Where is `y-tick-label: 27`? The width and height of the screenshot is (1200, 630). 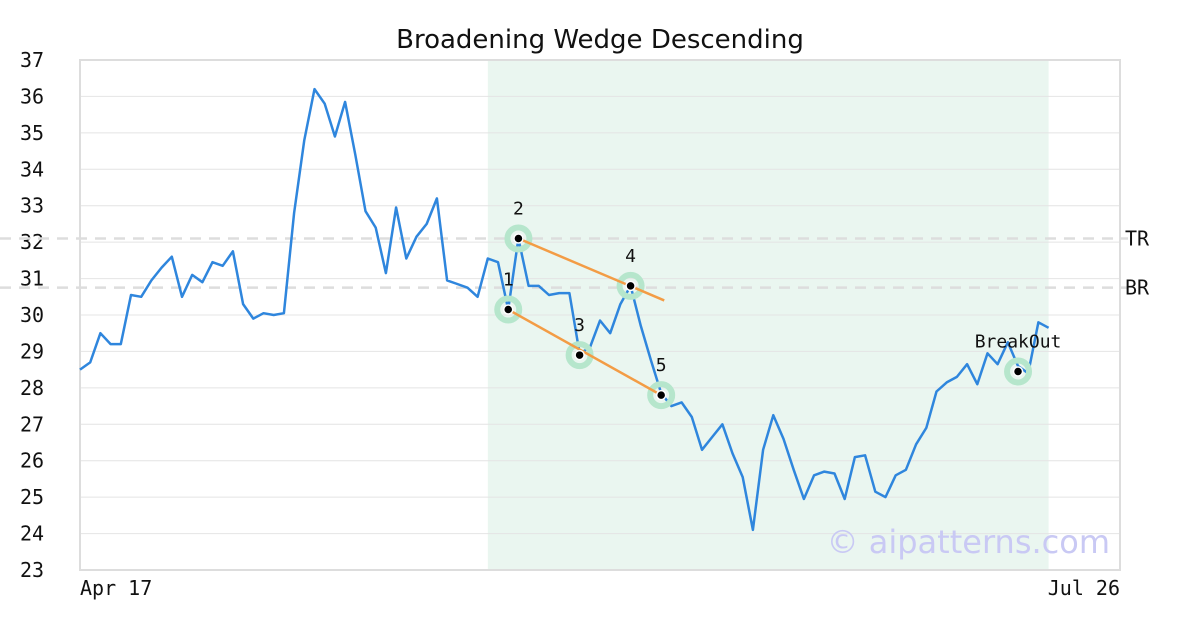 y-tick-label: 27 is located at coordinates (32, 424).